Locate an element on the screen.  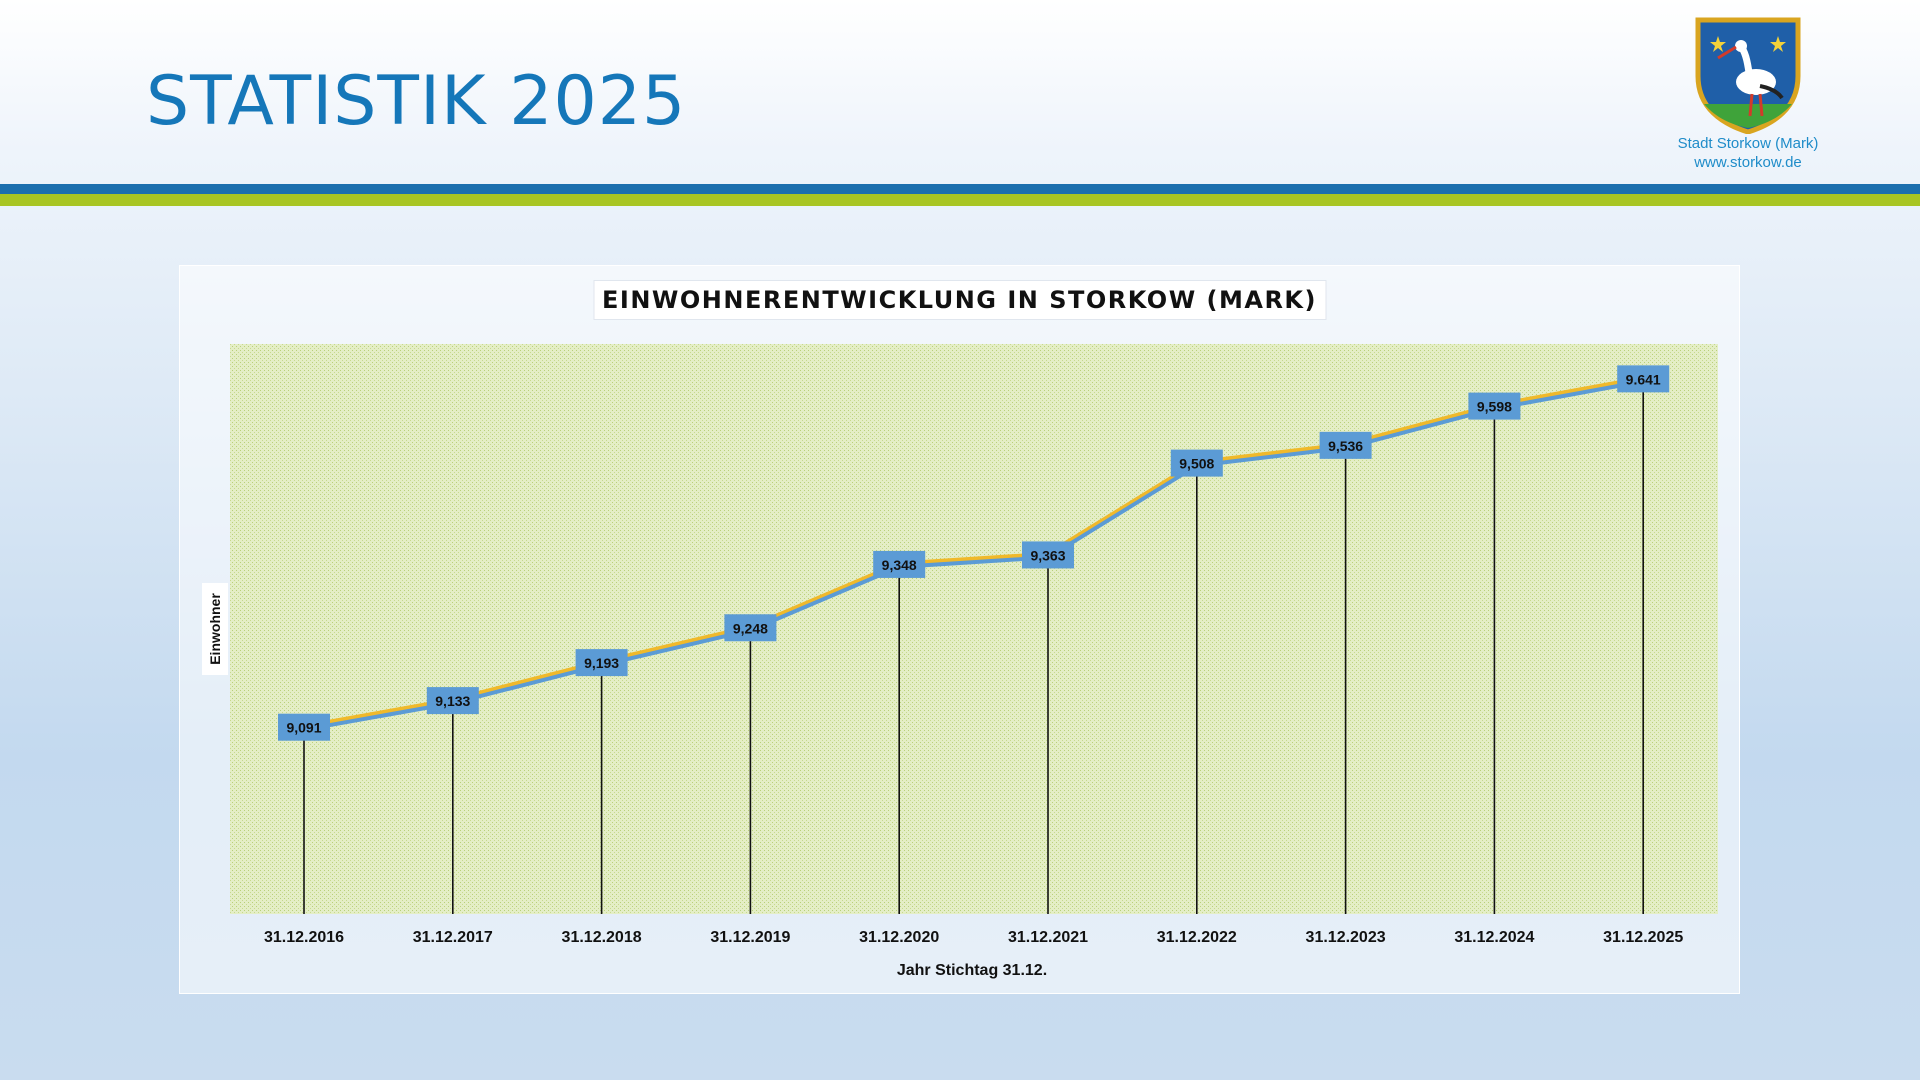
data-label: 9,536 is located at coordinates (1345, 446).